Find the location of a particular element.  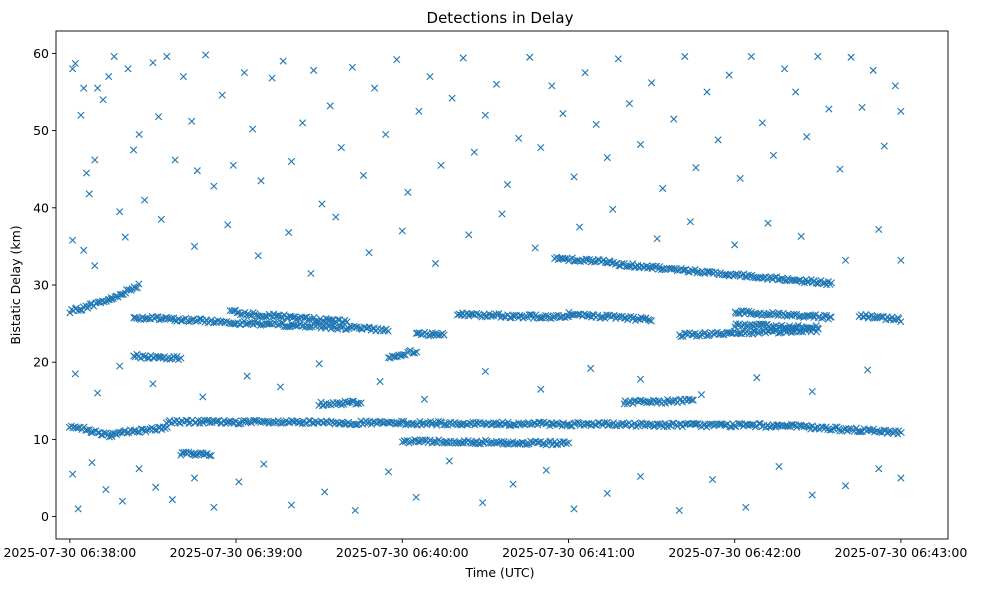

y-tick-label: 40 is located at coordinates (41, 207).